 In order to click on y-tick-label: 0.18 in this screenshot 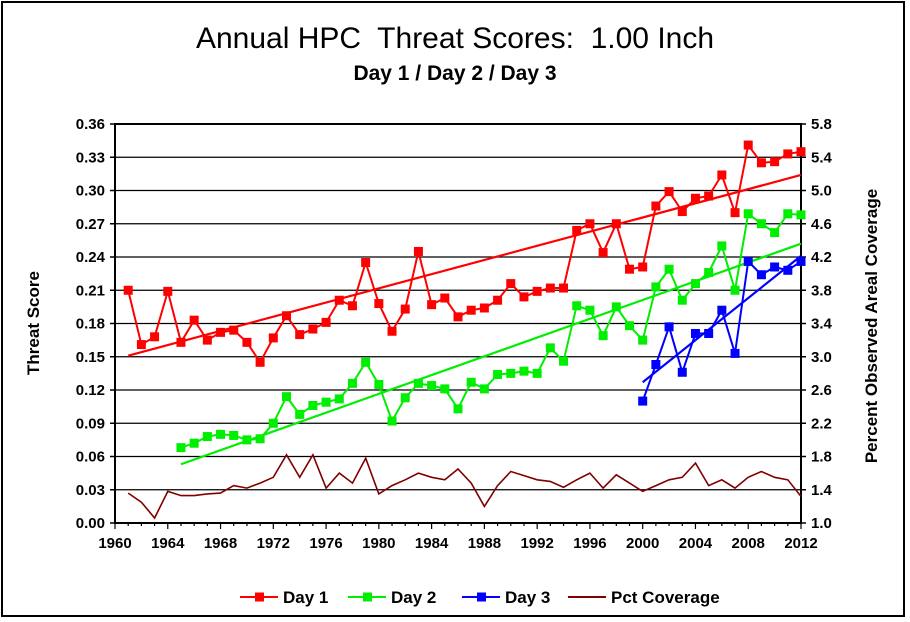, I will do `click(90, 324)`.